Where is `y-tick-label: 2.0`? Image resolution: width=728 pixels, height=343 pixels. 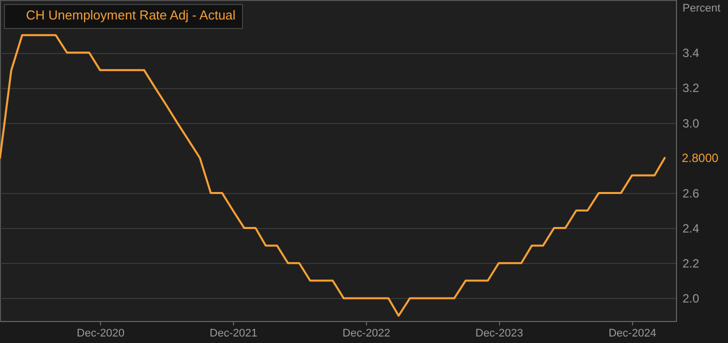
y-tick-label: 2.0 is located at coordinates (691, 299).